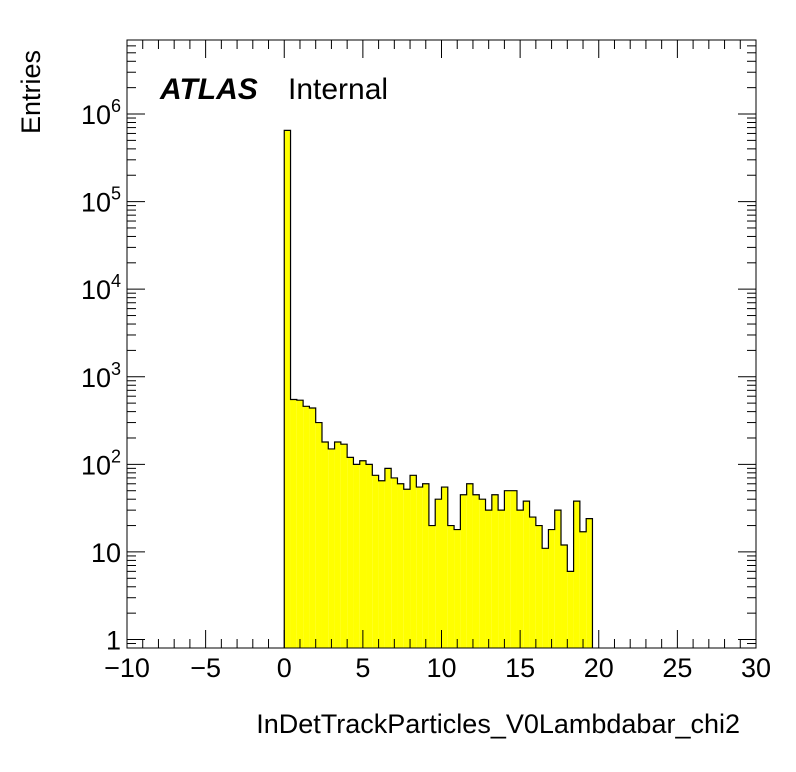 Image resolution: width=796 pixels, height=772 pixels. Describe the element at coordinates (101, 463) in the screenshot. I see `y-tick-label: 10²` at that location.